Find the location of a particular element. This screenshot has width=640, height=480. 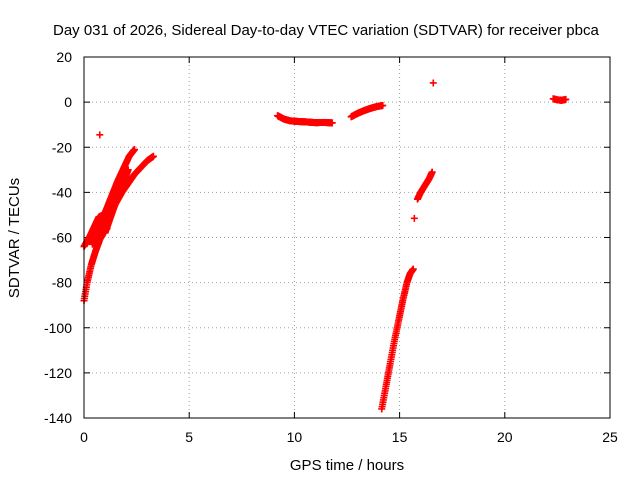

x-axis-label: GPS time / hours is located at coordinates (347, 465).